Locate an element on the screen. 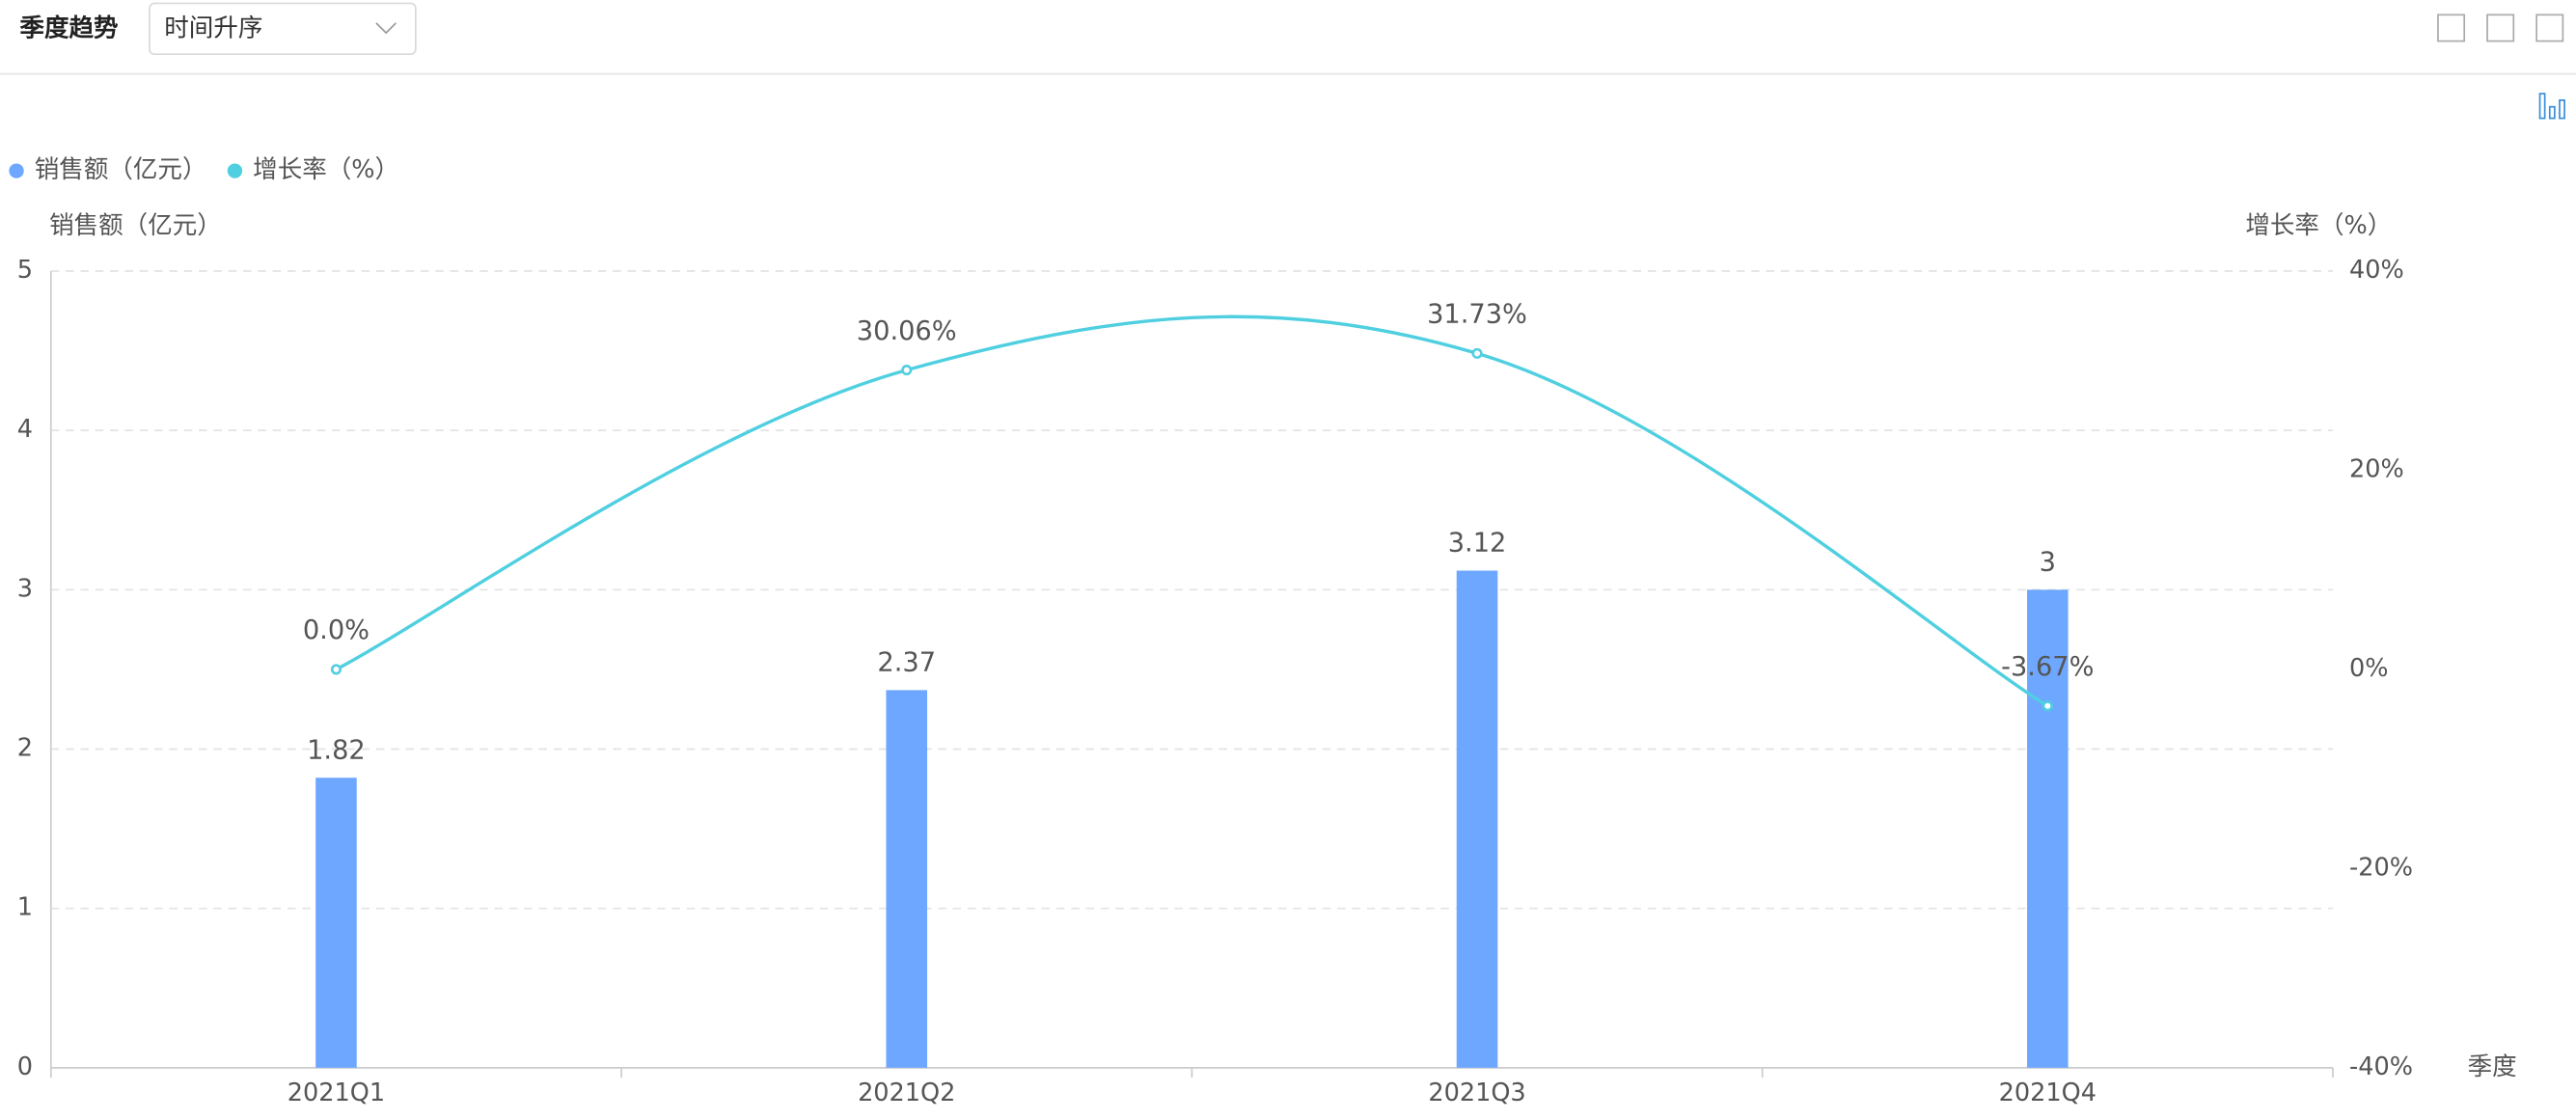  download-icon is located at coordinates (2500, 28).